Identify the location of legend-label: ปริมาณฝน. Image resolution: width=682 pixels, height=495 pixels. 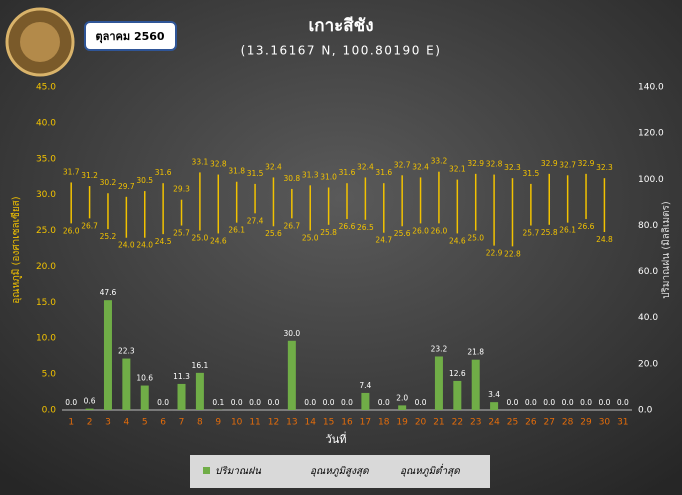
(238, 471).